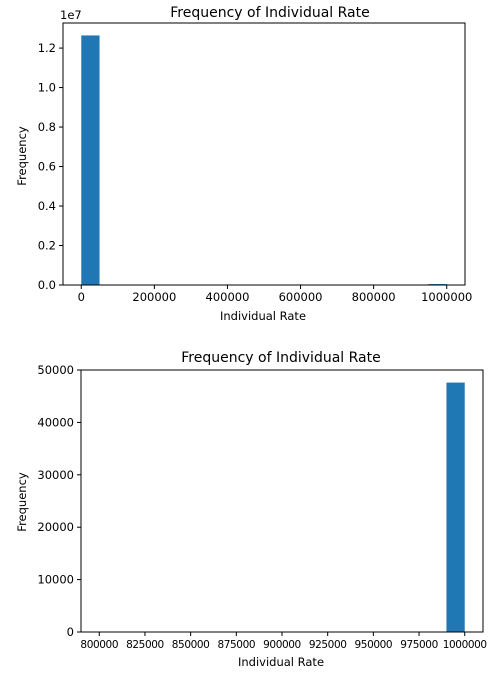 The width and height of the screenshot is (501, 689). I want to click on chart-2-bars, so click(455, 507).